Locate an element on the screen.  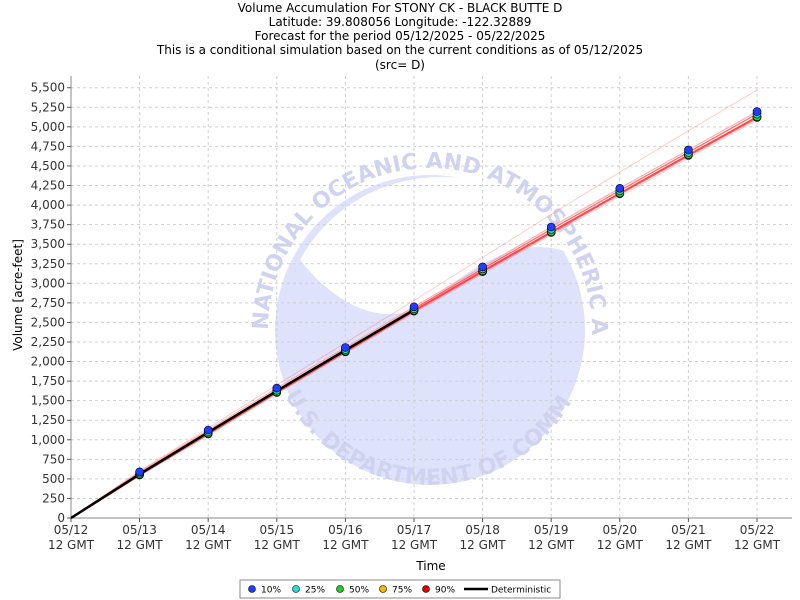
x-tick-label: 05/14 is located at coordinates (208, 530).